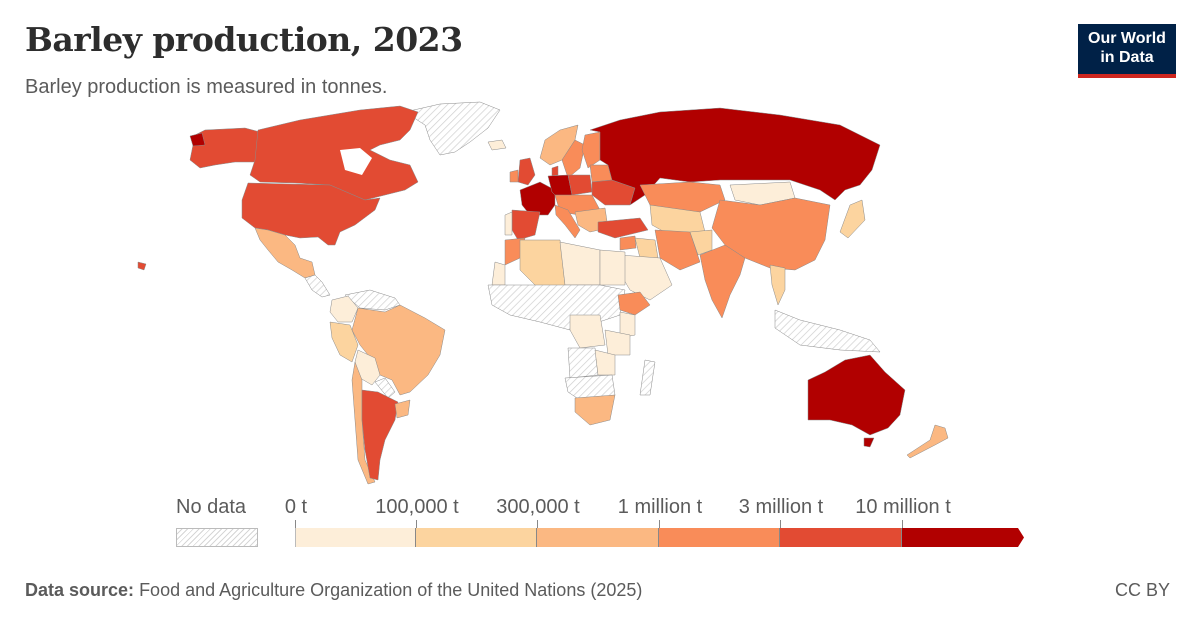  I want to click on country-russia, so click(735, 156).